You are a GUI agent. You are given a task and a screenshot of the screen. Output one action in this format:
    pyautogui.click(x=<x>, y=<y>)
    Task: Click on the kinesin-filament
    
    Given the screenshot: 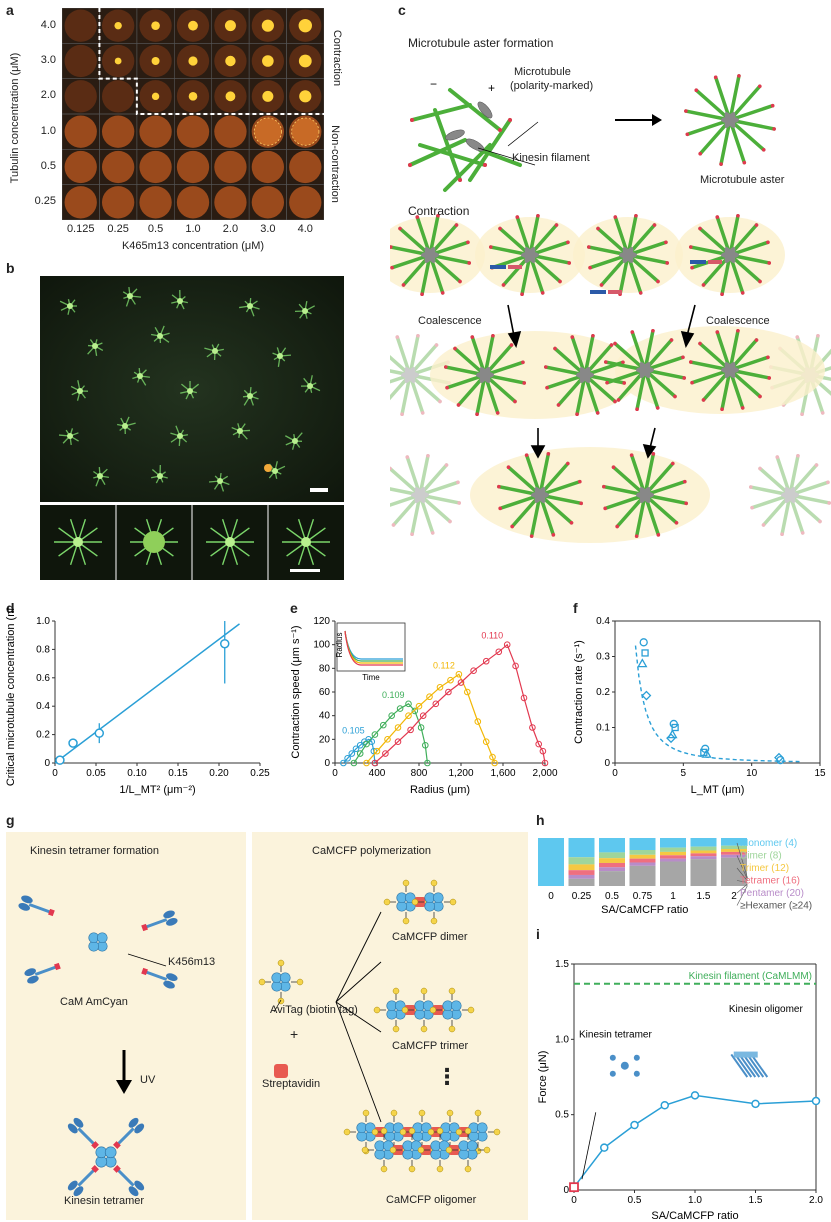 What is the action you would take?
    pyautogui.click(x=615, y=292)
    